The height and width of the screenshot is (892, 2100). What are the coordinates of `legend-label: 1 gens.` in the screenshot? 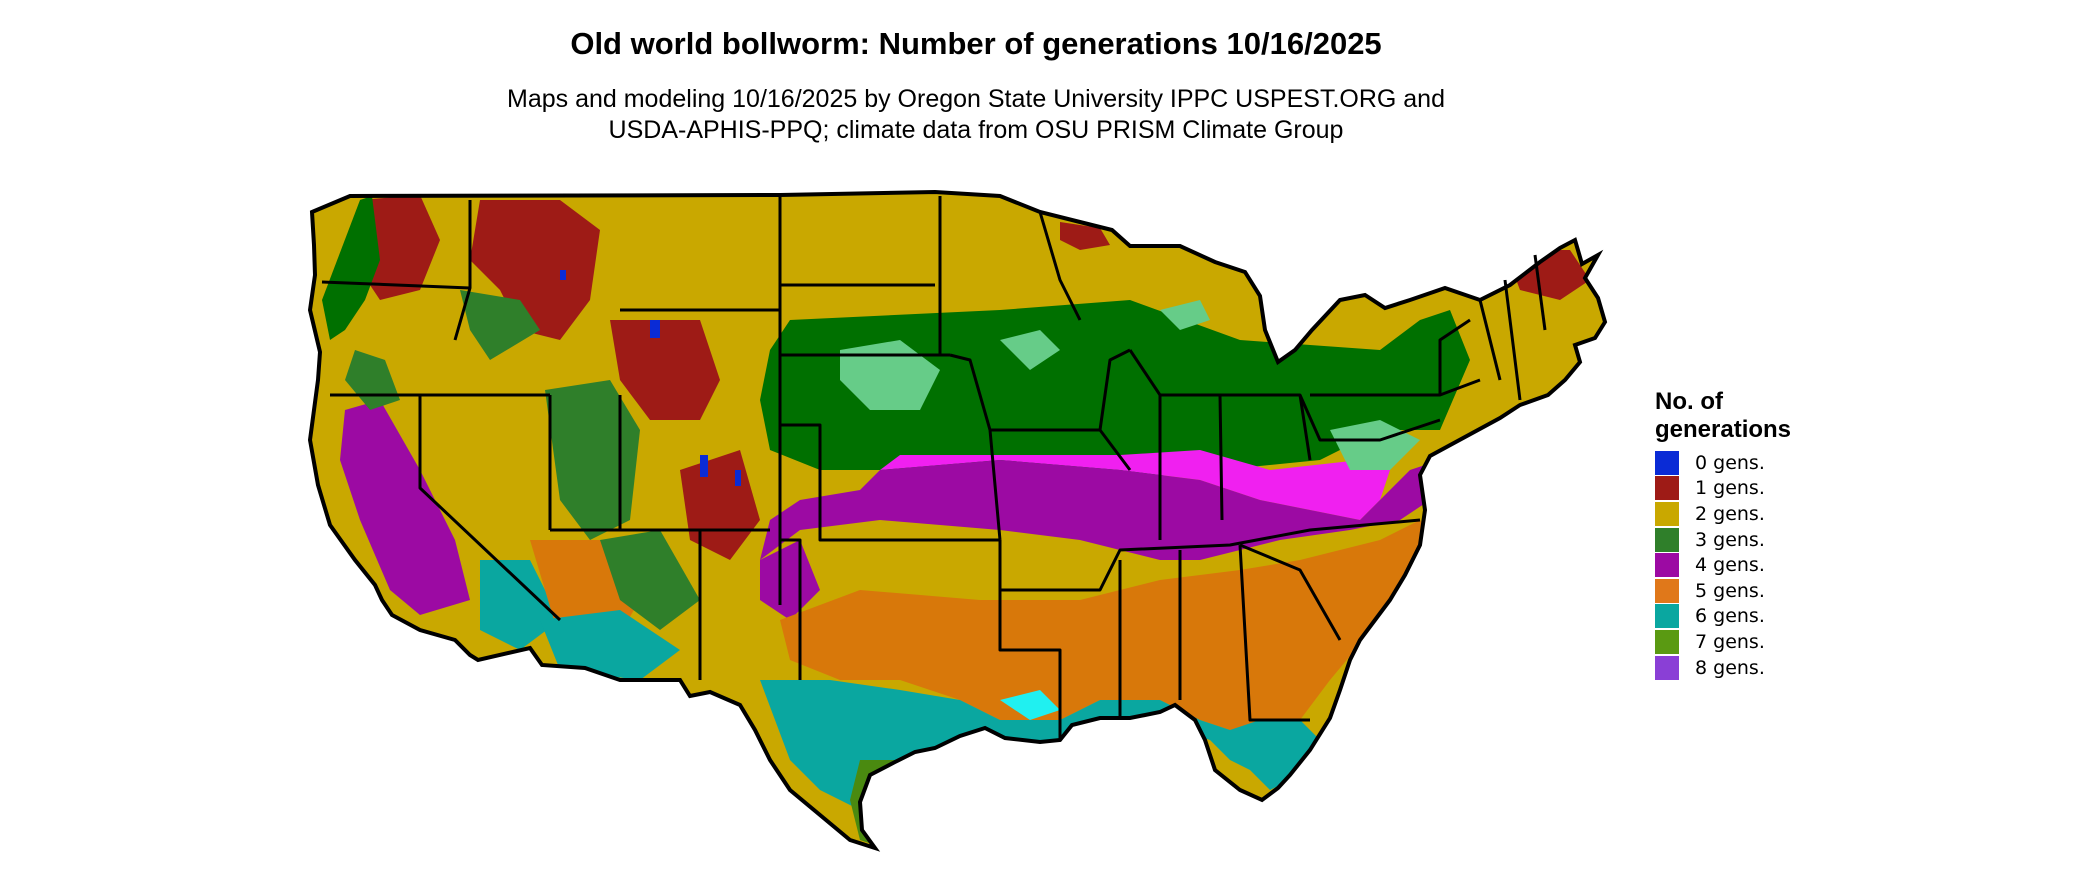 It's located at (1730, 488).